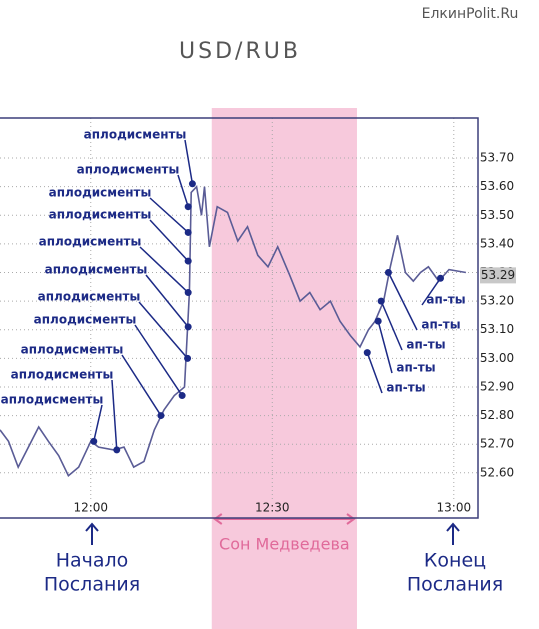  Describe the element at coordinates (284, 519) in the screenshot. I see `band-arrow` at that location.